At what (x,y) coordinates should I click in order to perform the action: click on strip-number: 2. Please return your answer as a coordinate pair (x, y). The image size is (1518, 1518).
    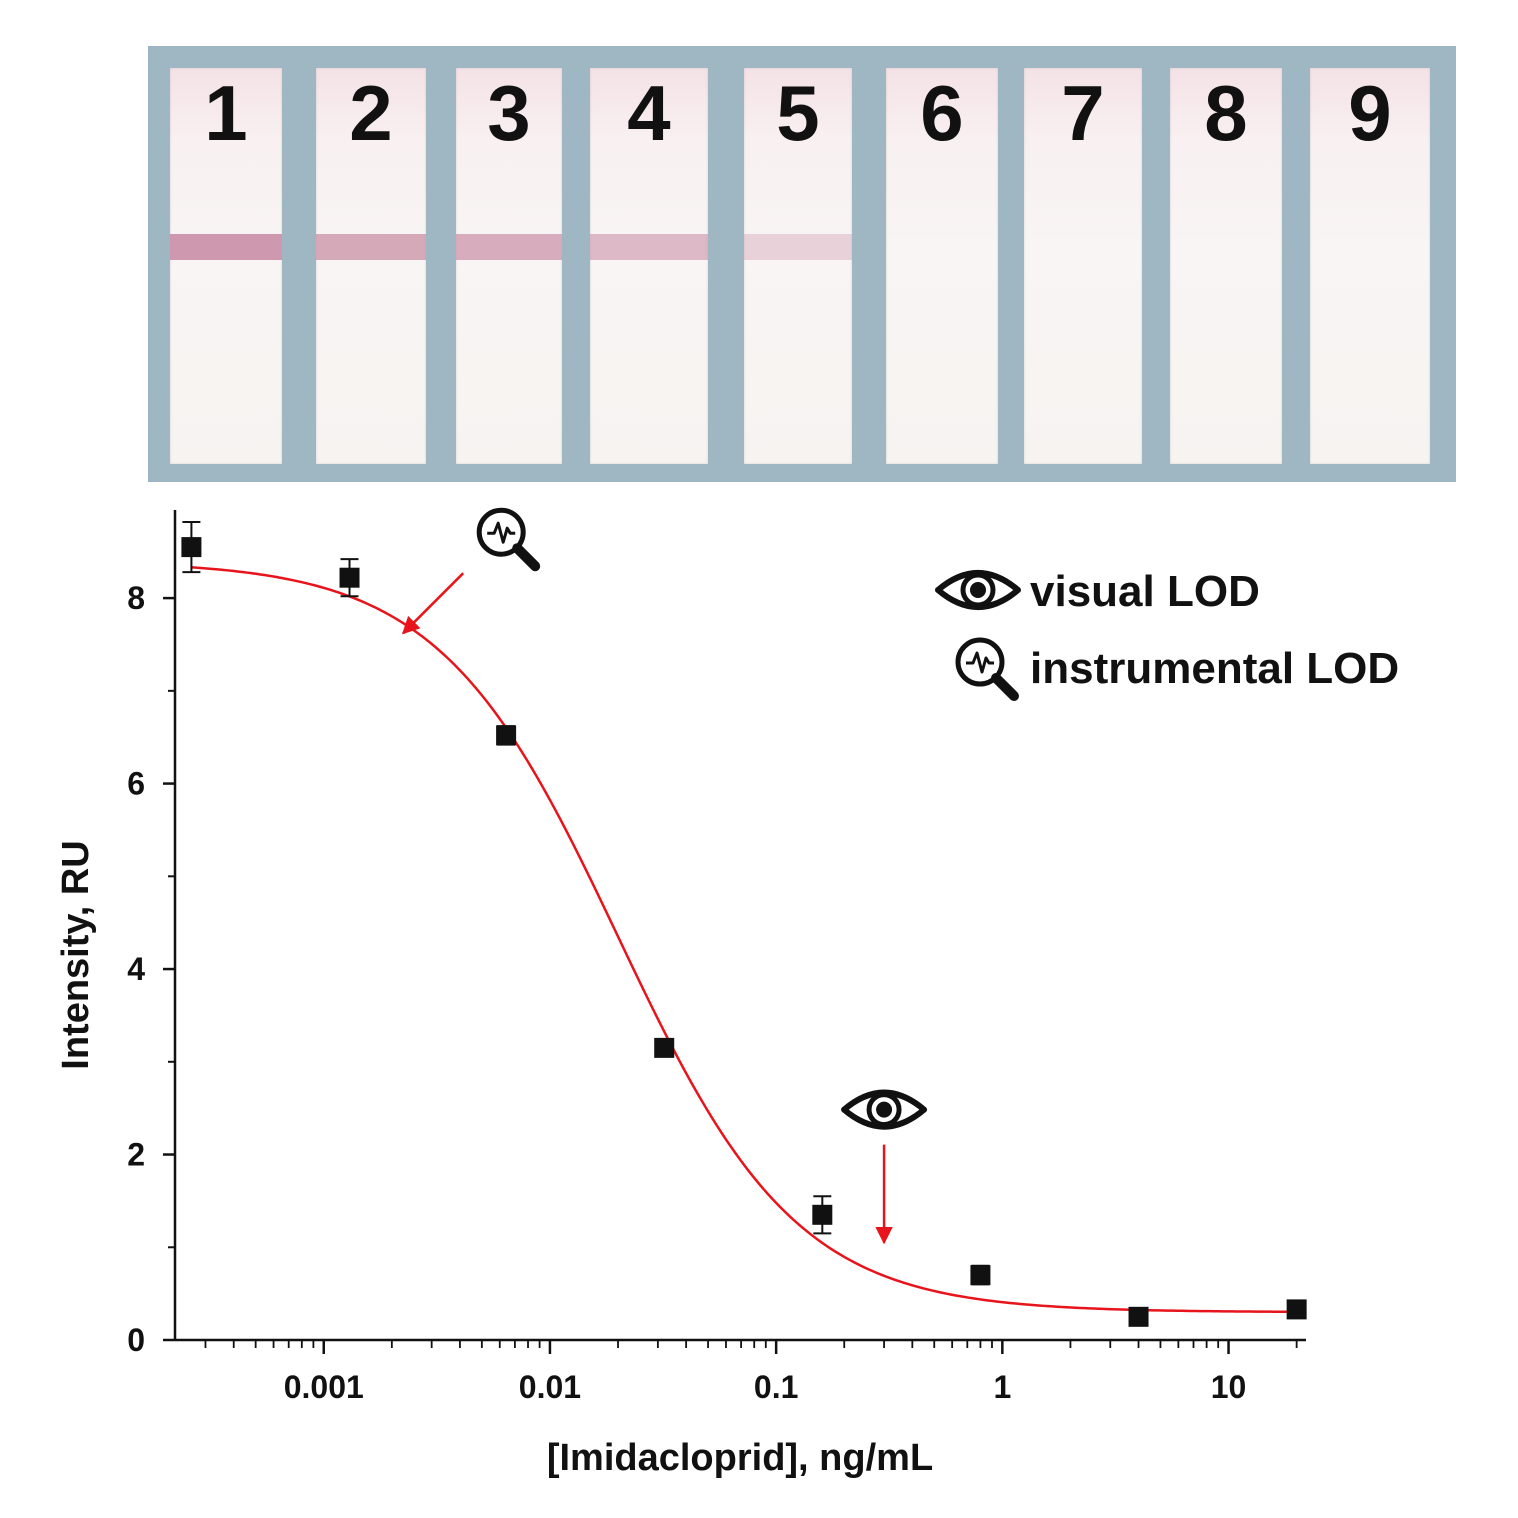
    Looking at the image, I should click on (371, 113).